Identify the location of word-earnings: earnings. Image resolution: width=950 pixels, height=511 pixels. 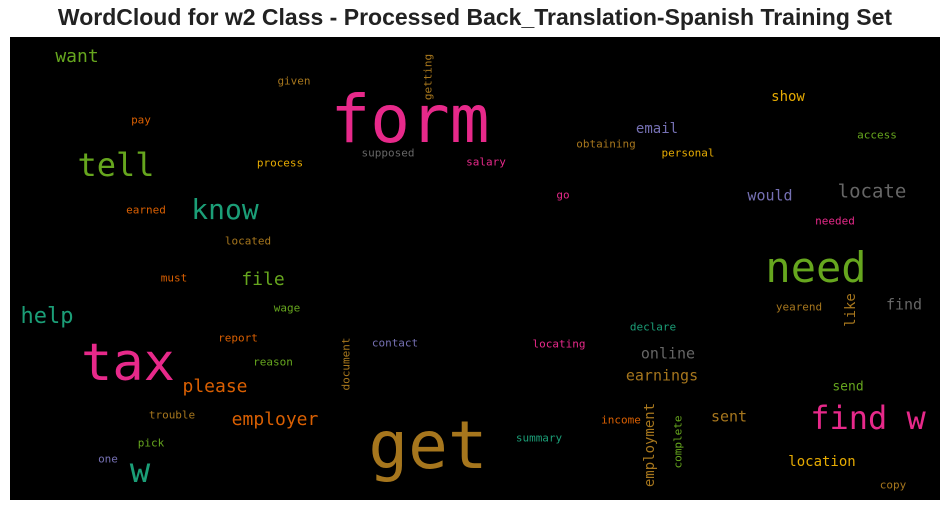
(662, 375).